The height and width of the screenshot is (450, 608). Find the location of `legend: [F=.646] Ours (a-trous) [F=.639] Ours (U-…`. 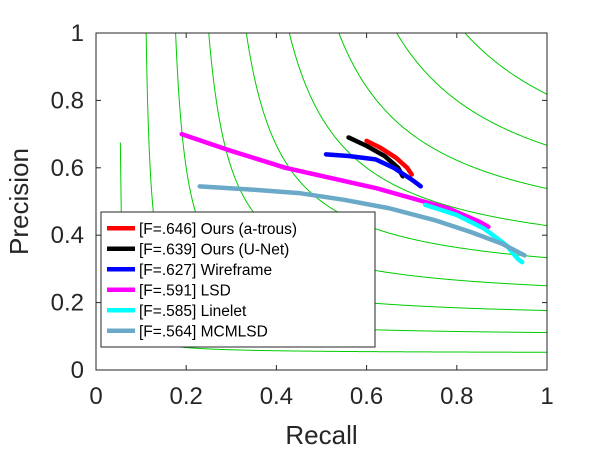

legend: [F=.646] Ours (a-trous) [F=.639] Ours (U-… is located at coordinates (238, 279).